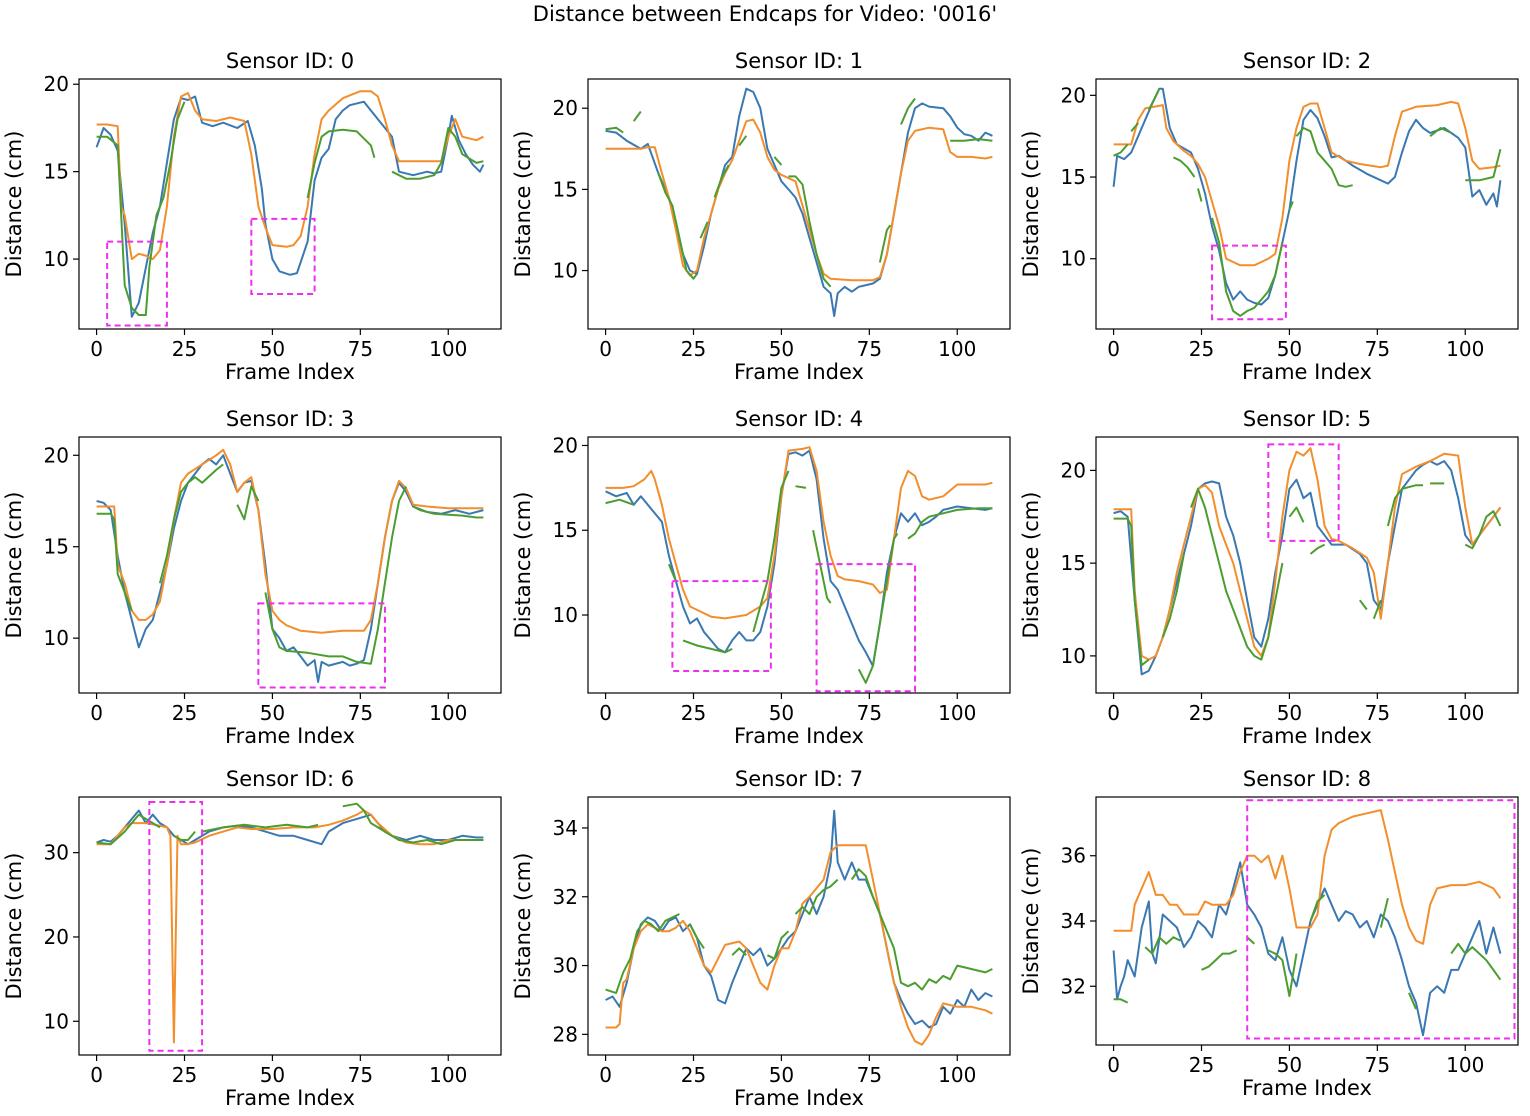 This screenshot has height=1116, width=1530. Describe the element at coordinates (1073, 856) in the screenshot. I see `y-tick-label: 36` at that location.